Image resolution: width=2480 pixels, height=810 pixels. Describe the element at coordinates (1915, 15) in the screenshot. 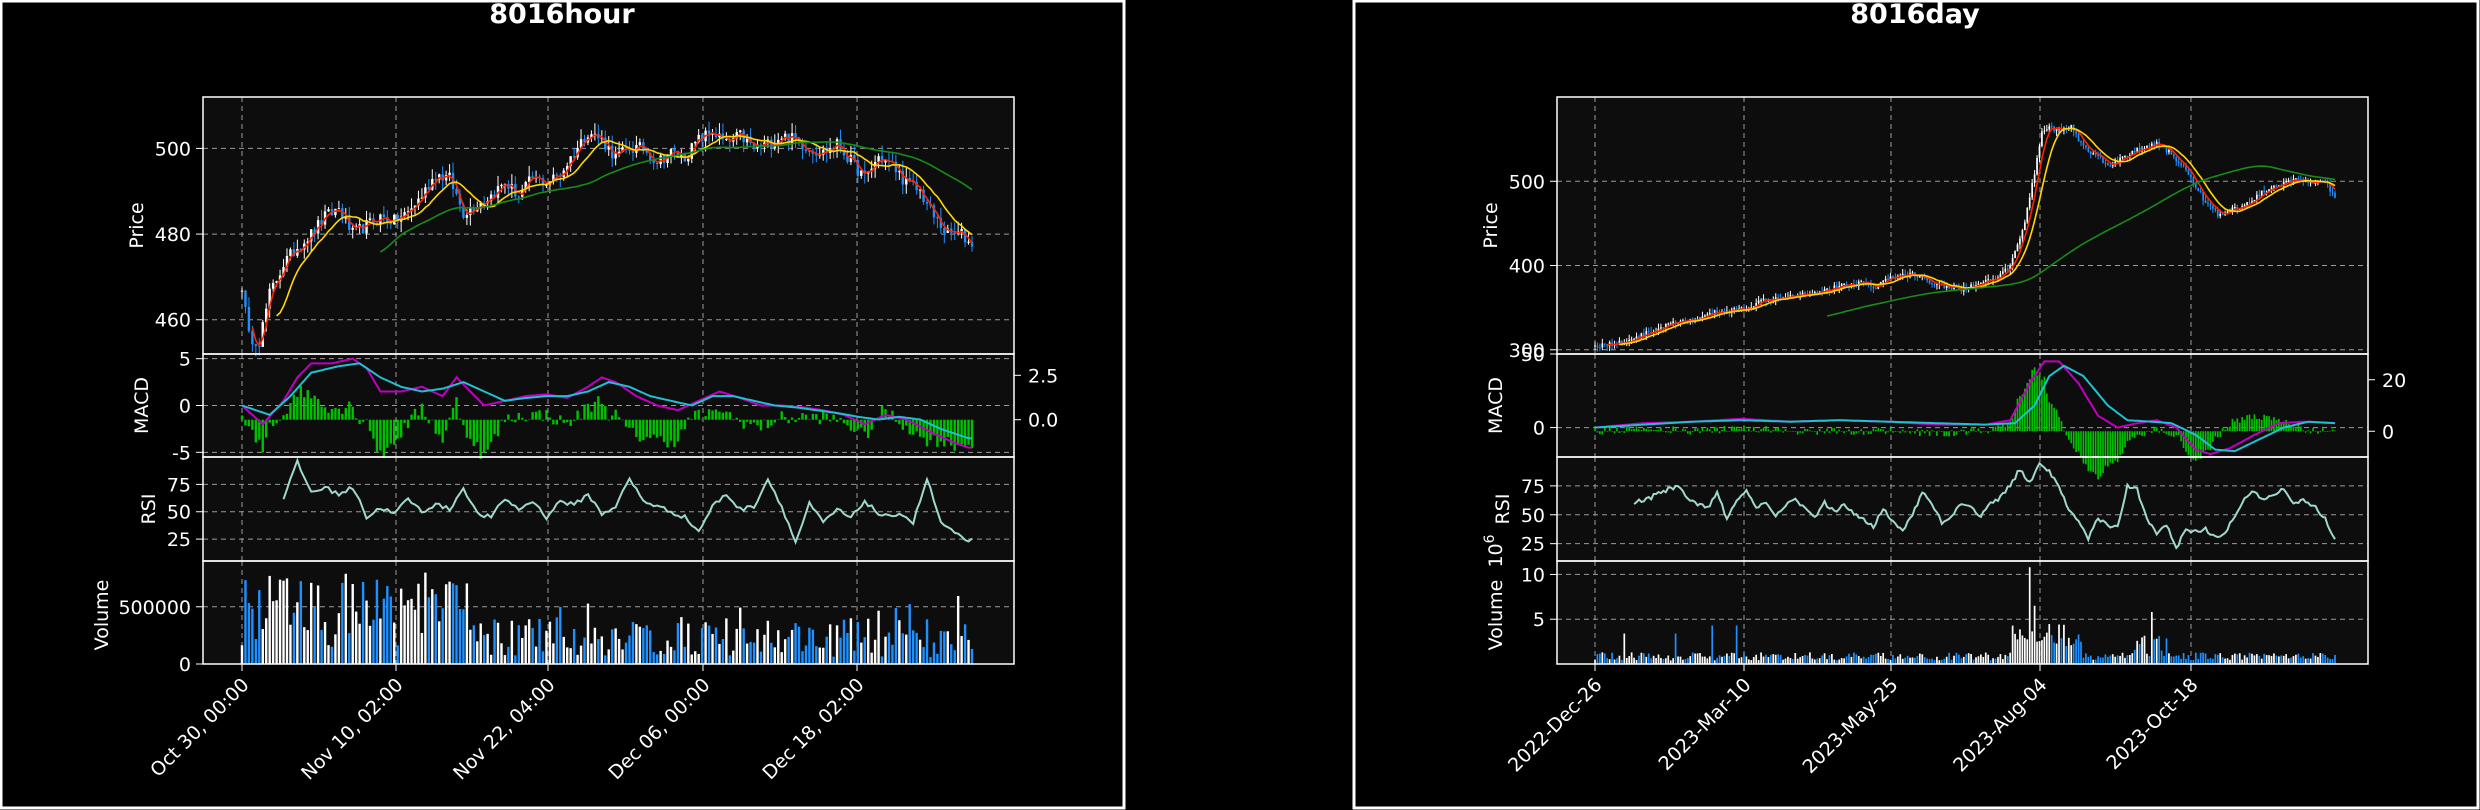

I see `chart-title: 8016day` at that location.